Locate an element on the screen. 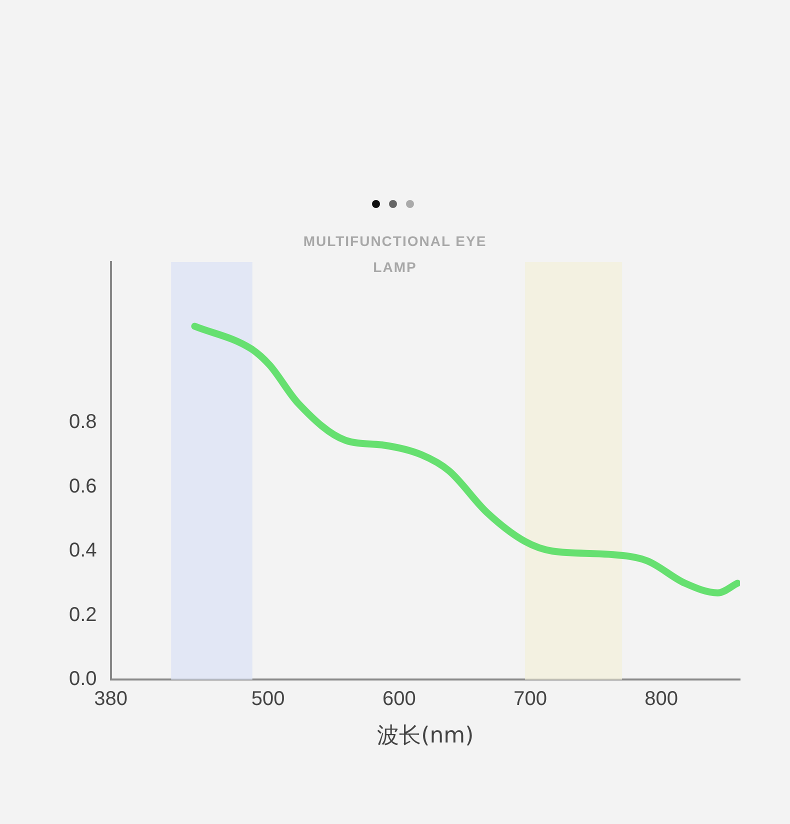 Image resolution: width=790 pixels, height=824 pixels. x-tick-label: 800 is located at coordinates (661, 699).